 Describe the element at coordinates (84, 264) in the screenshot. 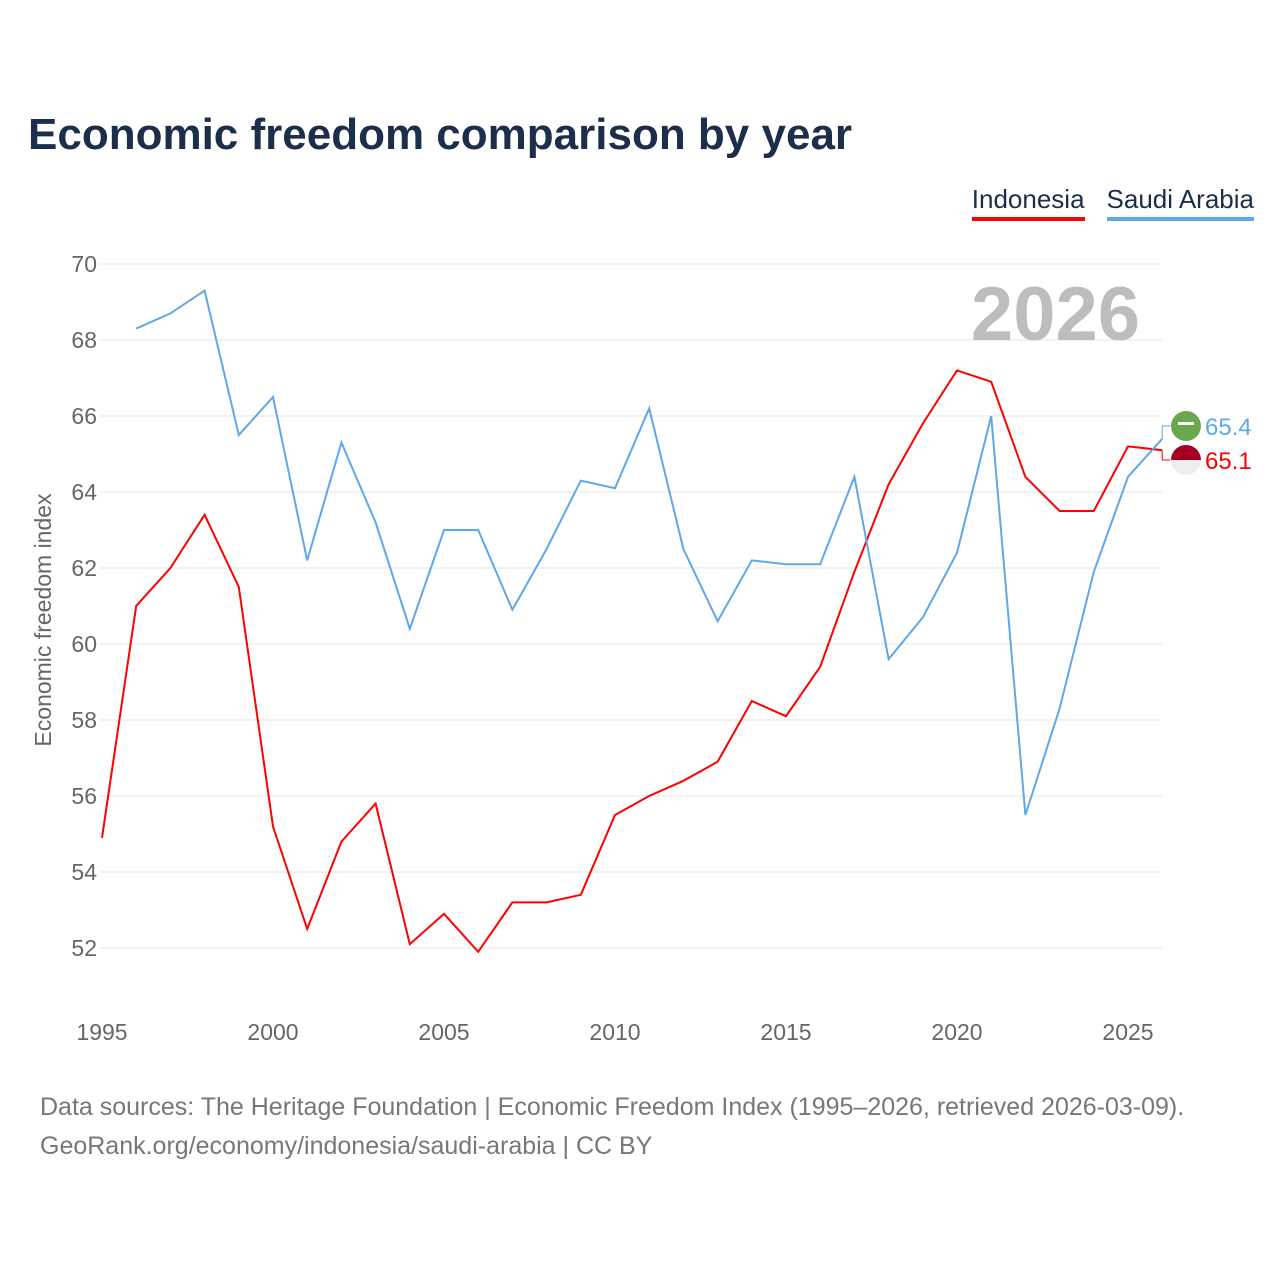

I see `y-tick-label: 70` at that location.